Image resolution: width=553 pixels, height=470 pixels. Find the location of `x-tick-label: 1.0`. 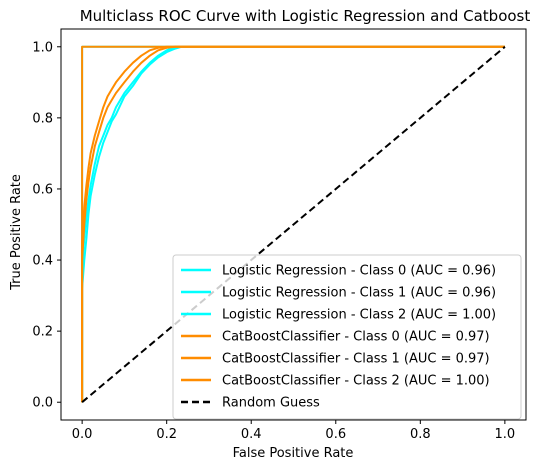

x-tick-label: 1.0 is located at coordinates (505, 434).